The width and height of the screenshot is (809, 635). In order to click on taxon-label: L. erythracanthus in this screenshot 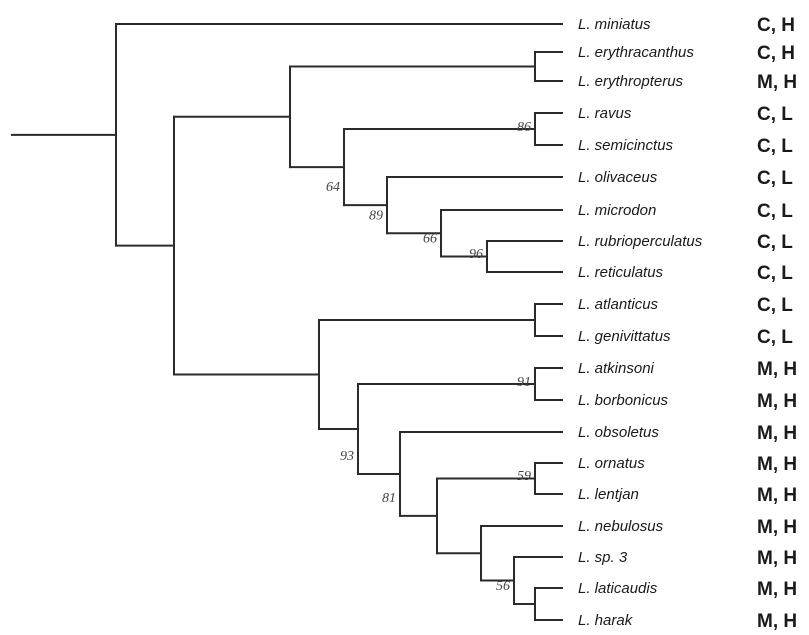, I will do `click(636, 52)`.